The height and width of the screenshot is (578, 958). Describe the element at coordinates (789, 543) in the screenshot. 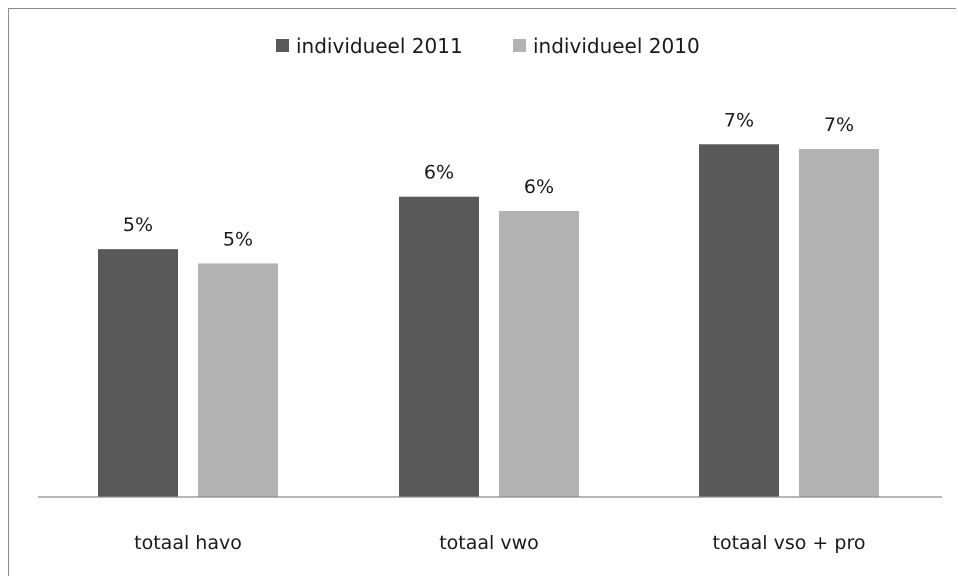

I see `category-label: totaal vso + pro` at that location.